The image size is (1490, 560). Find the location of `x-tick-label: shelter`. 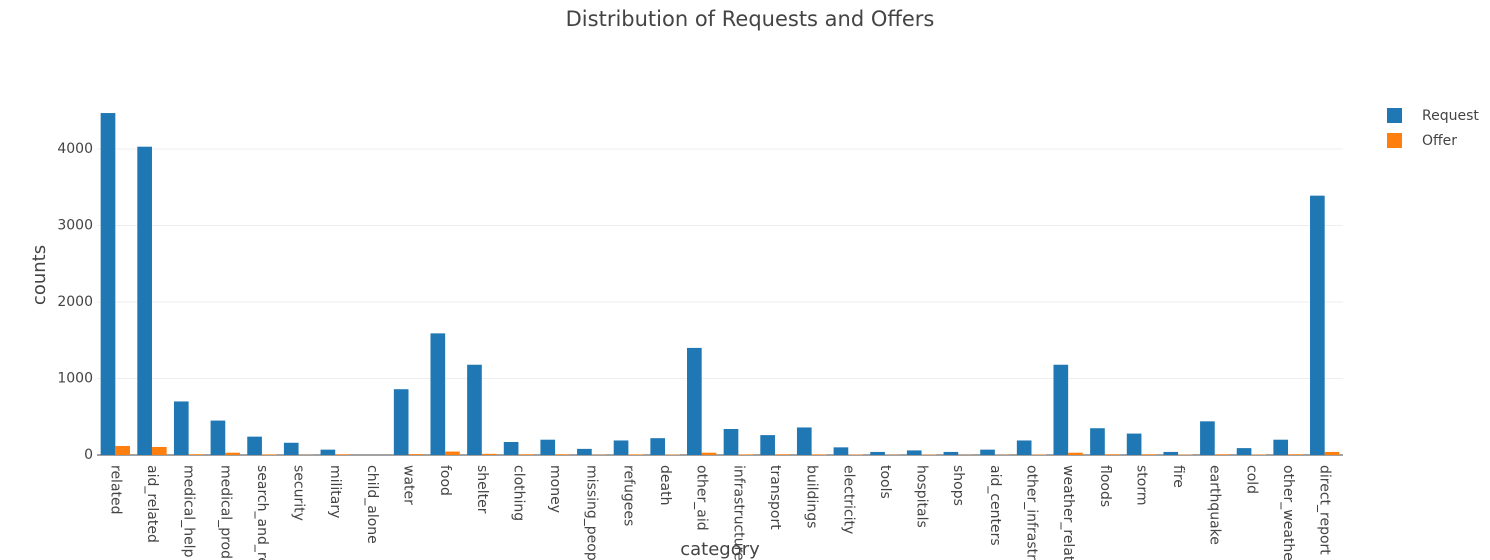

x-tick-label: shelter is located at coordinates (482, 489).